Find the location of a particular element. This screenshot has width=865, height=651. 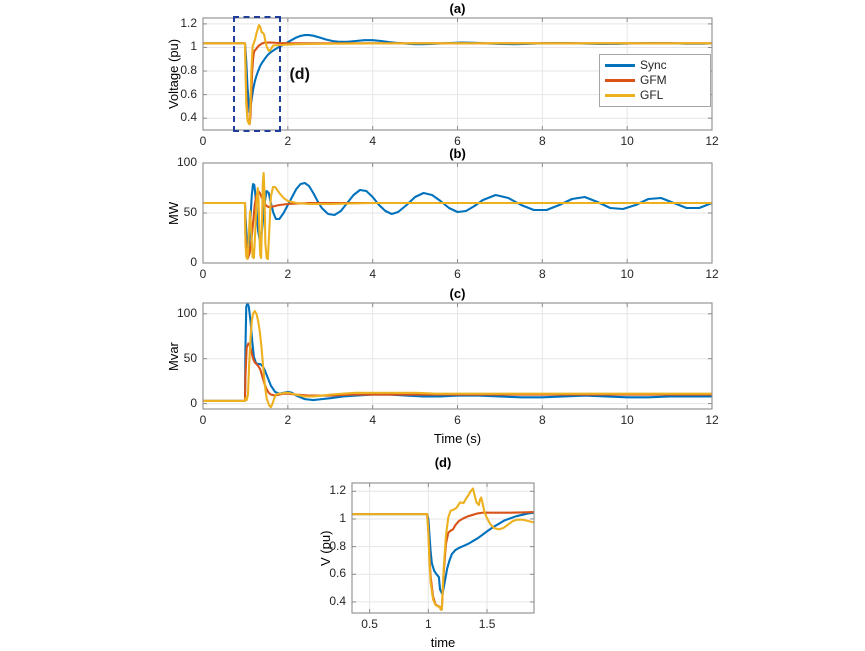

panel-d-xtick: 0.5 is located at coordinates (369, 624).